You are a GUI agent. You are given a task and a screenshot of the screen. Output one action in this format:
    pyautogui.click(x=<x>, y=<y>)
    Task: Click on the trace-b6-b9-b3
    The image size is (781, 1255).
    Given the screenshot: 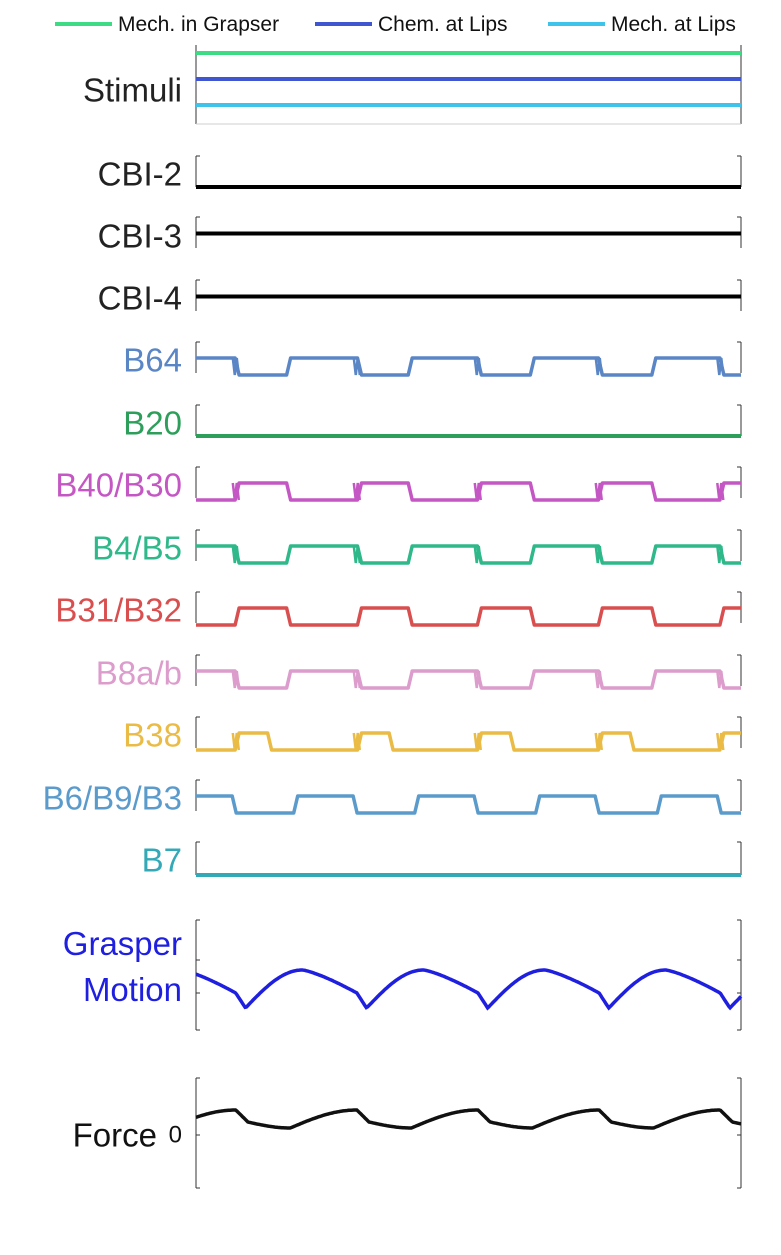 What is the action you would take?
    pyautogui.click(x=468, y=804)
    